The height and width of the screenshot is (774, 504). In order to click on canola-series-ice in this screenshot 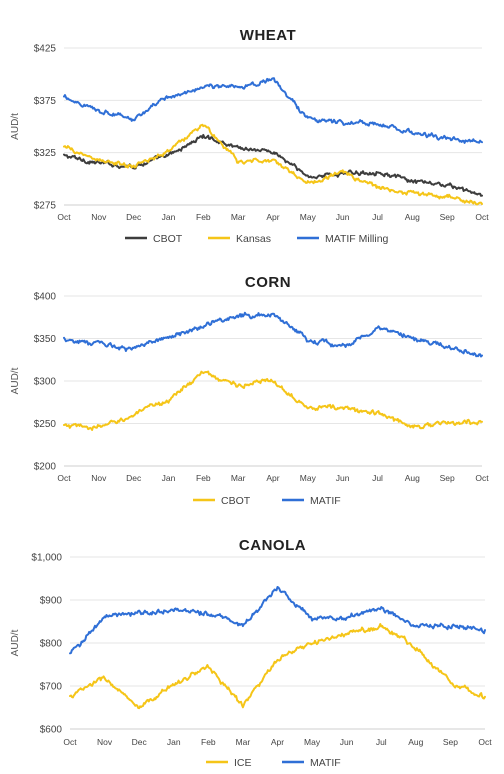, I will do `click(277, 666)`.